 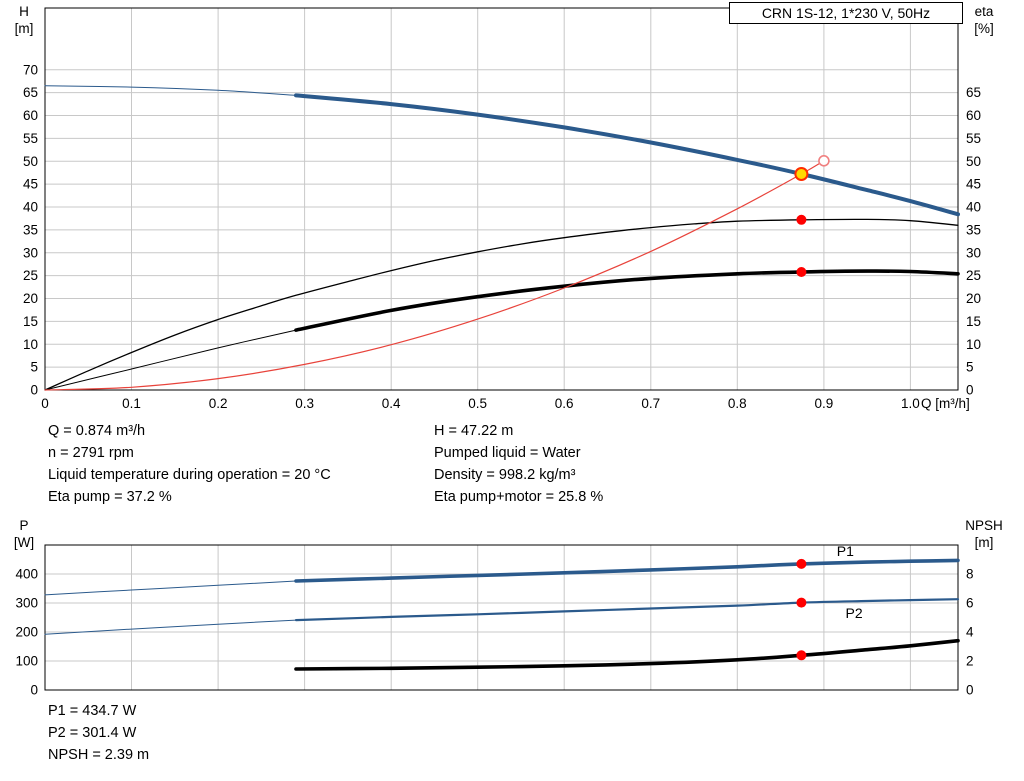 What do you see at coordinates (24, 28) in the screenshot?
I see `h-axis-unit: [m]` at bounding box center [24, 28].